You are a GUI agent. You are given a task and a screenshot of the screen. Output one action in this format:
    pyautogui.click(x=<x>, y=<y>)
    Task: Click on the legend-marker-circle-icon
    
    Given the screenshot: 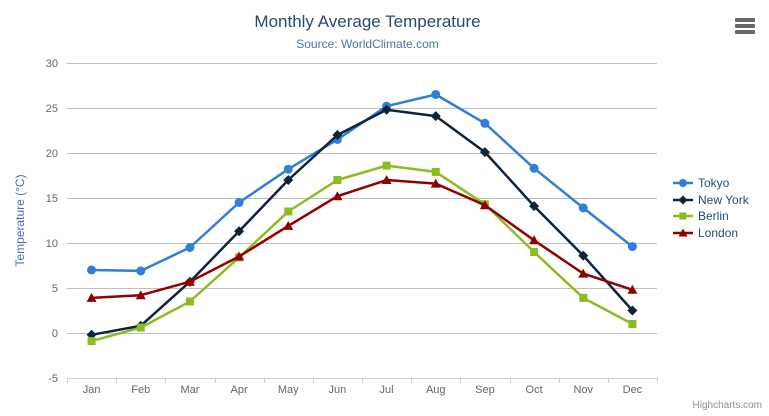 What is the action you would take?
    pyautogui.click(x=683, y=183)
    